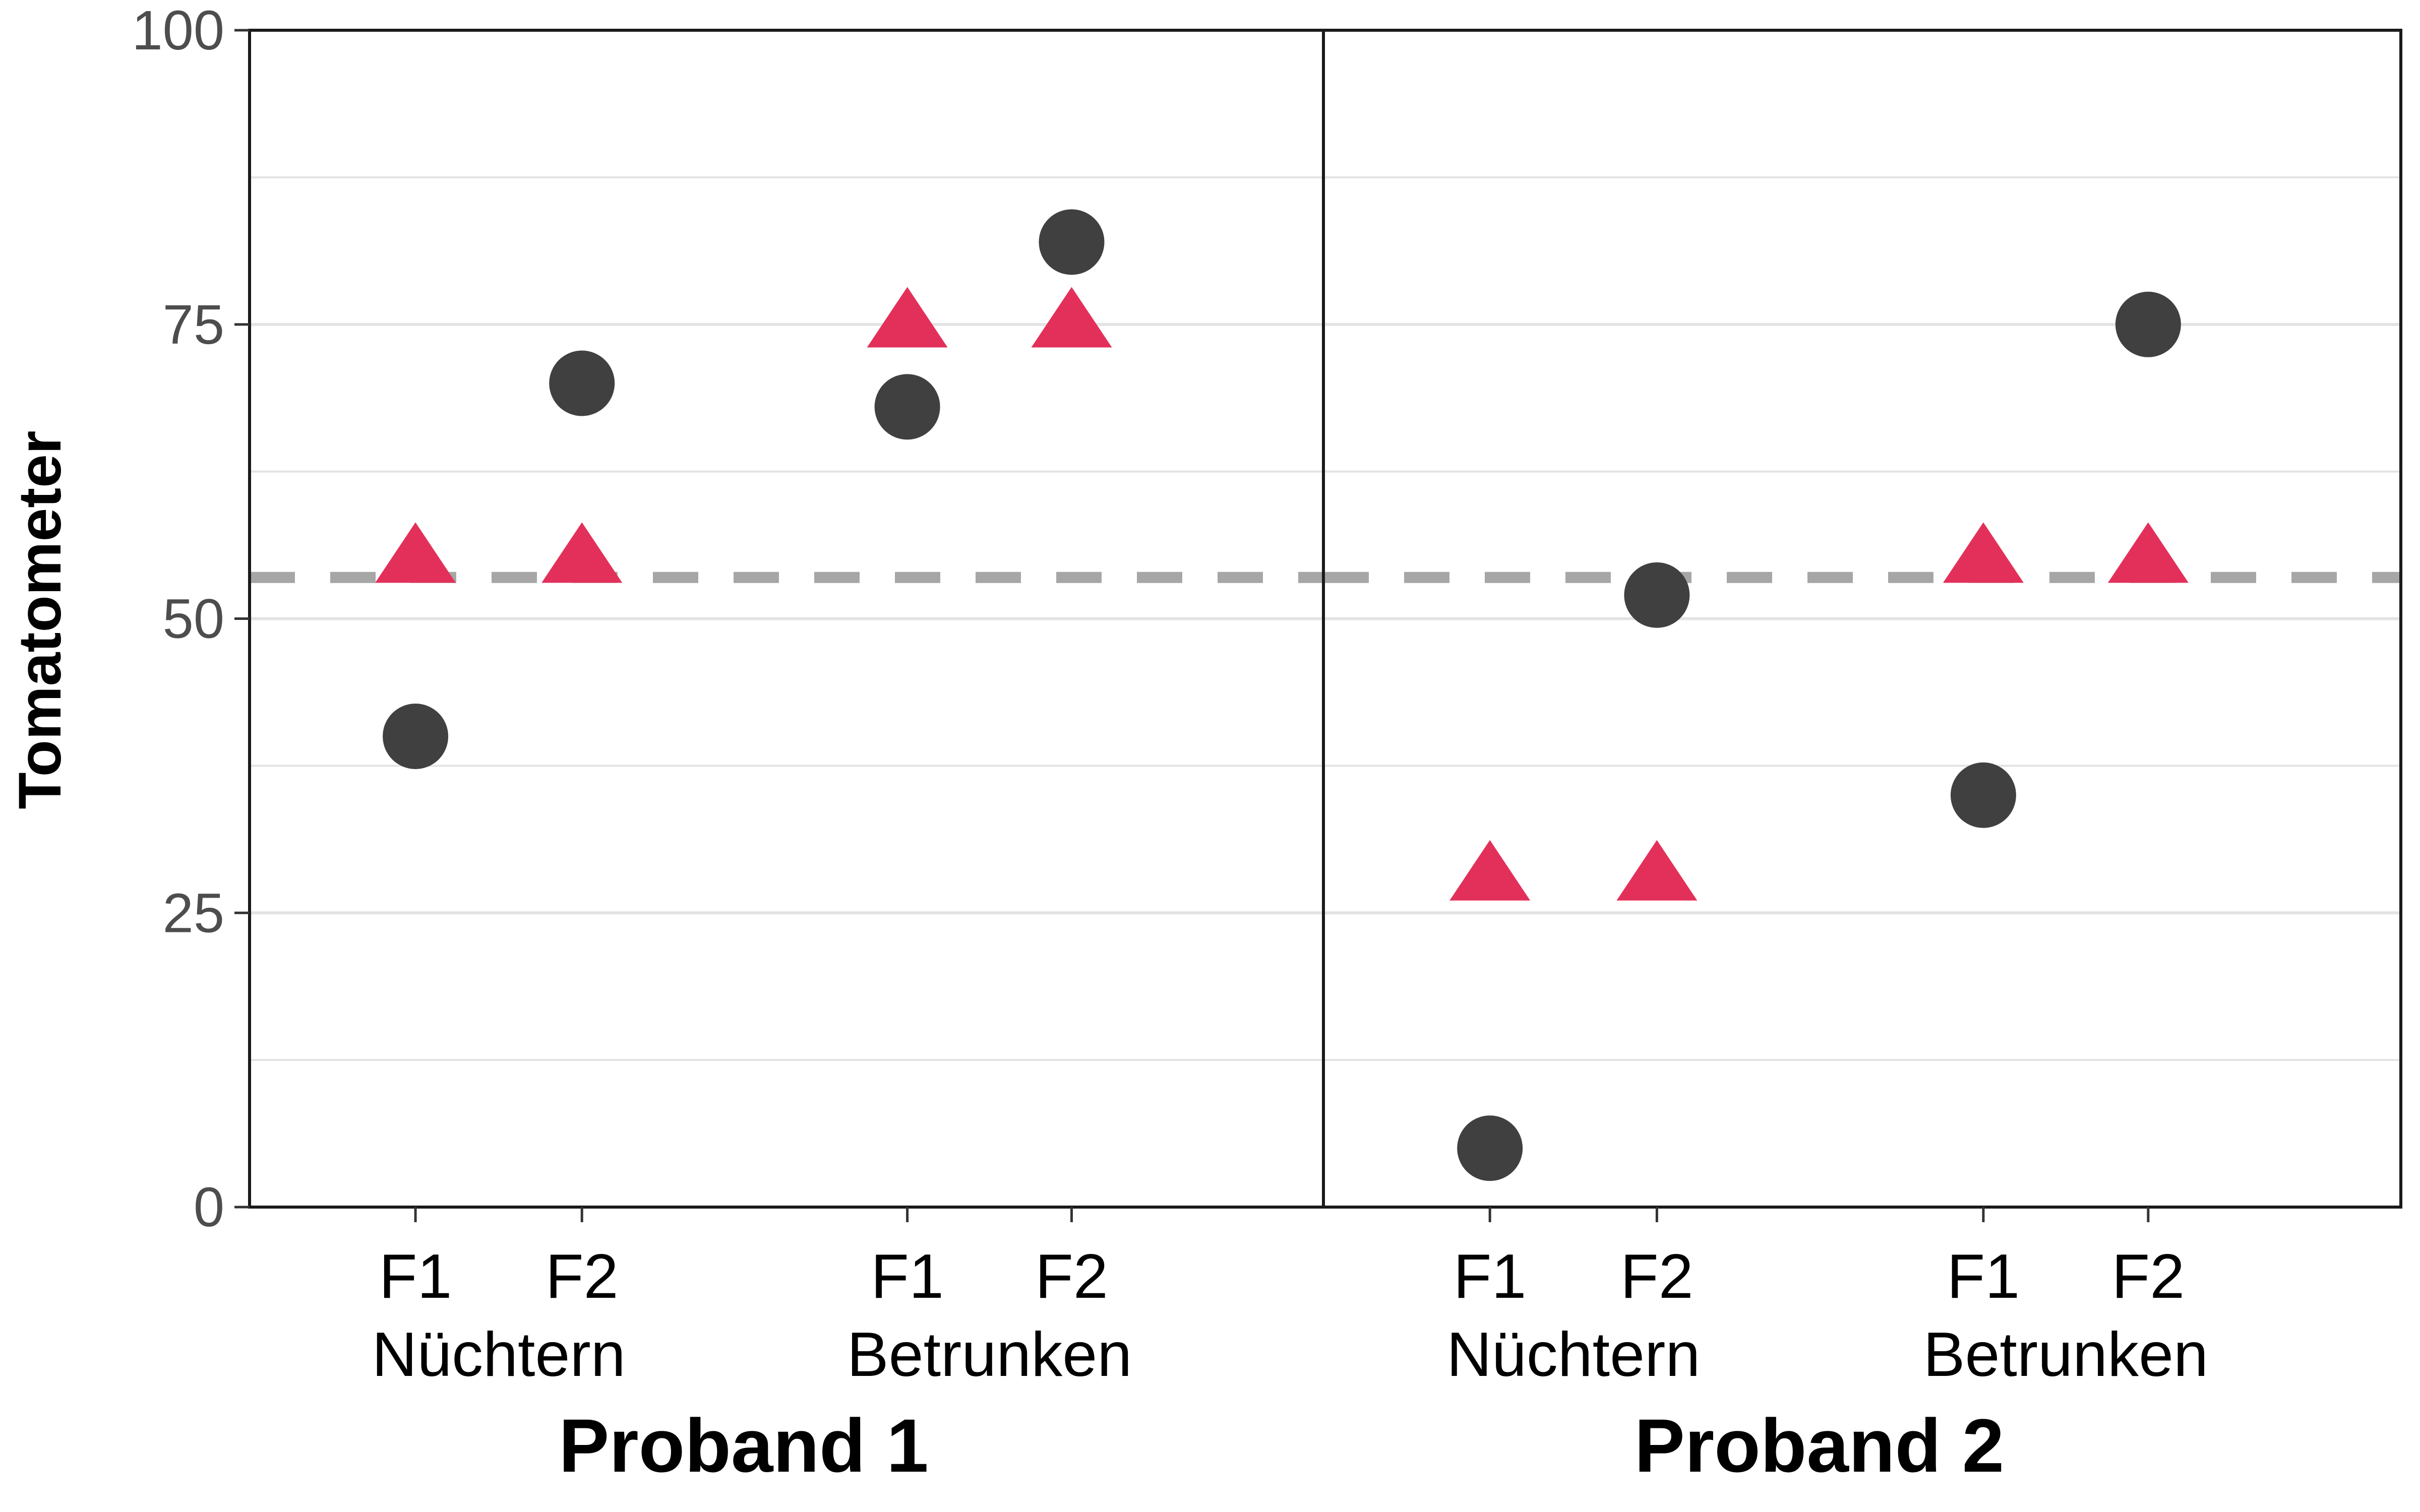 This screenshot has height=1512, width=2420. Describe the element at coordinates (193, 913) in the screenshot. I see `y-tick-label: 25` at that location.